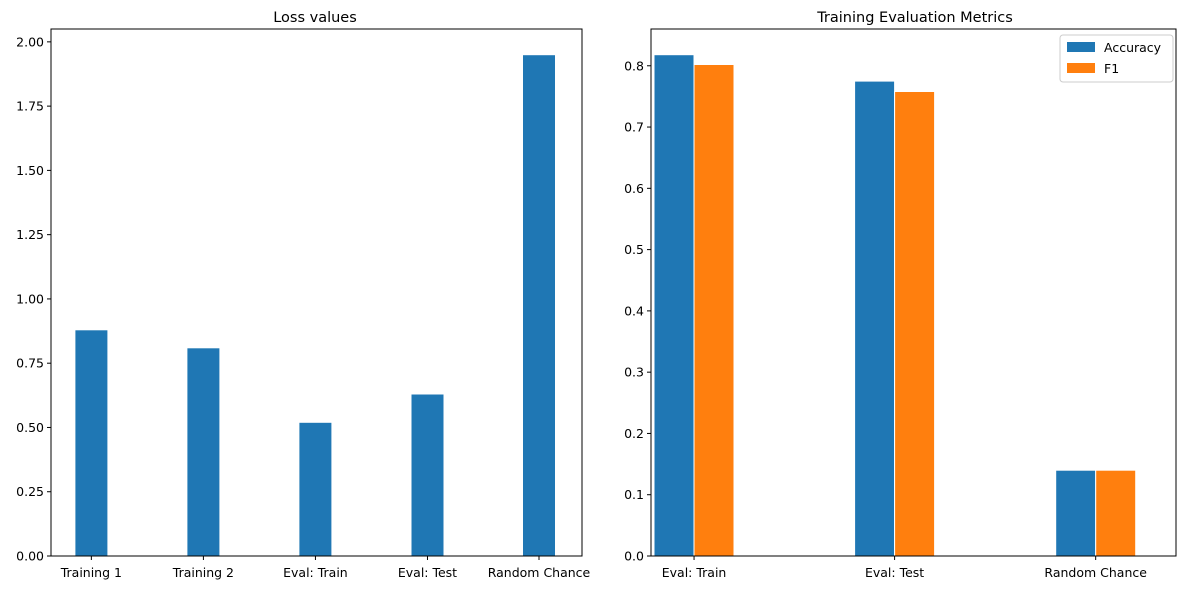 This screenshot has width=1189, height=594. What do you see at coordinates (315, 572) in the screenshot?
I see `loss-x-tick-label: Eval: Train` at bounding box center [315, 572].